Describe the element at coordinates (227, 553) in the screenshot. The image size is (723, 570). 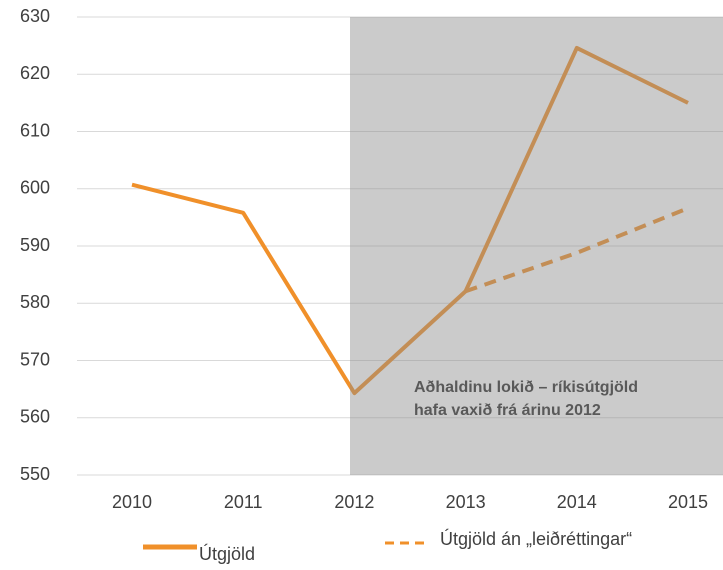
I see `legend-label: Útgjöld` at that location.